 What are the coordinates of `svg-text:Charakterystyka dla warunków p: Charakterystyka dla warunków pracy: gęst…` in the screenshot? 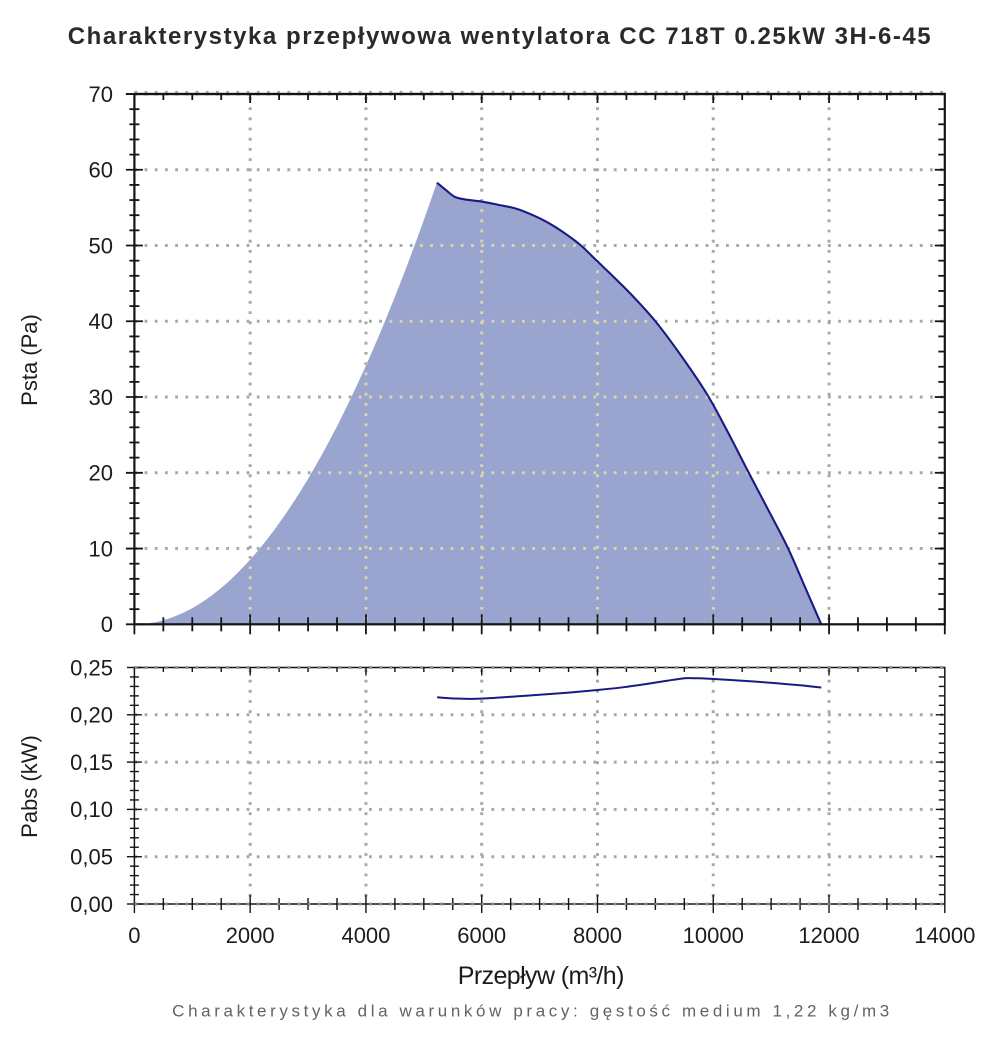 It's located at (532, 1011).